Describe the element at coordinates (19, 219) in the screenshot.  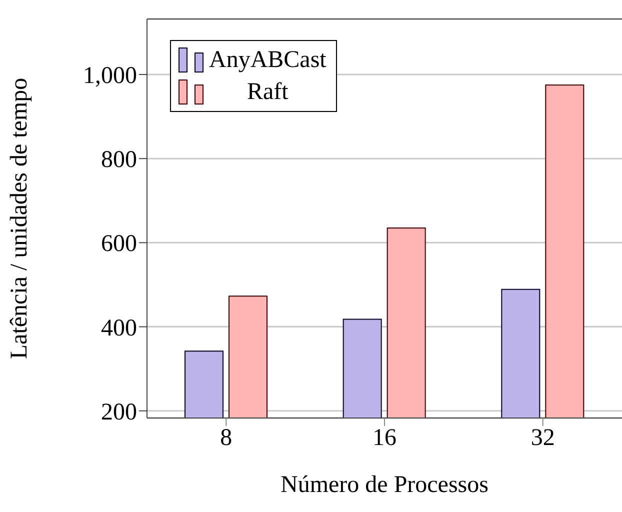
I see `y-axis-title: Latência / unidades de tempo` at that location.